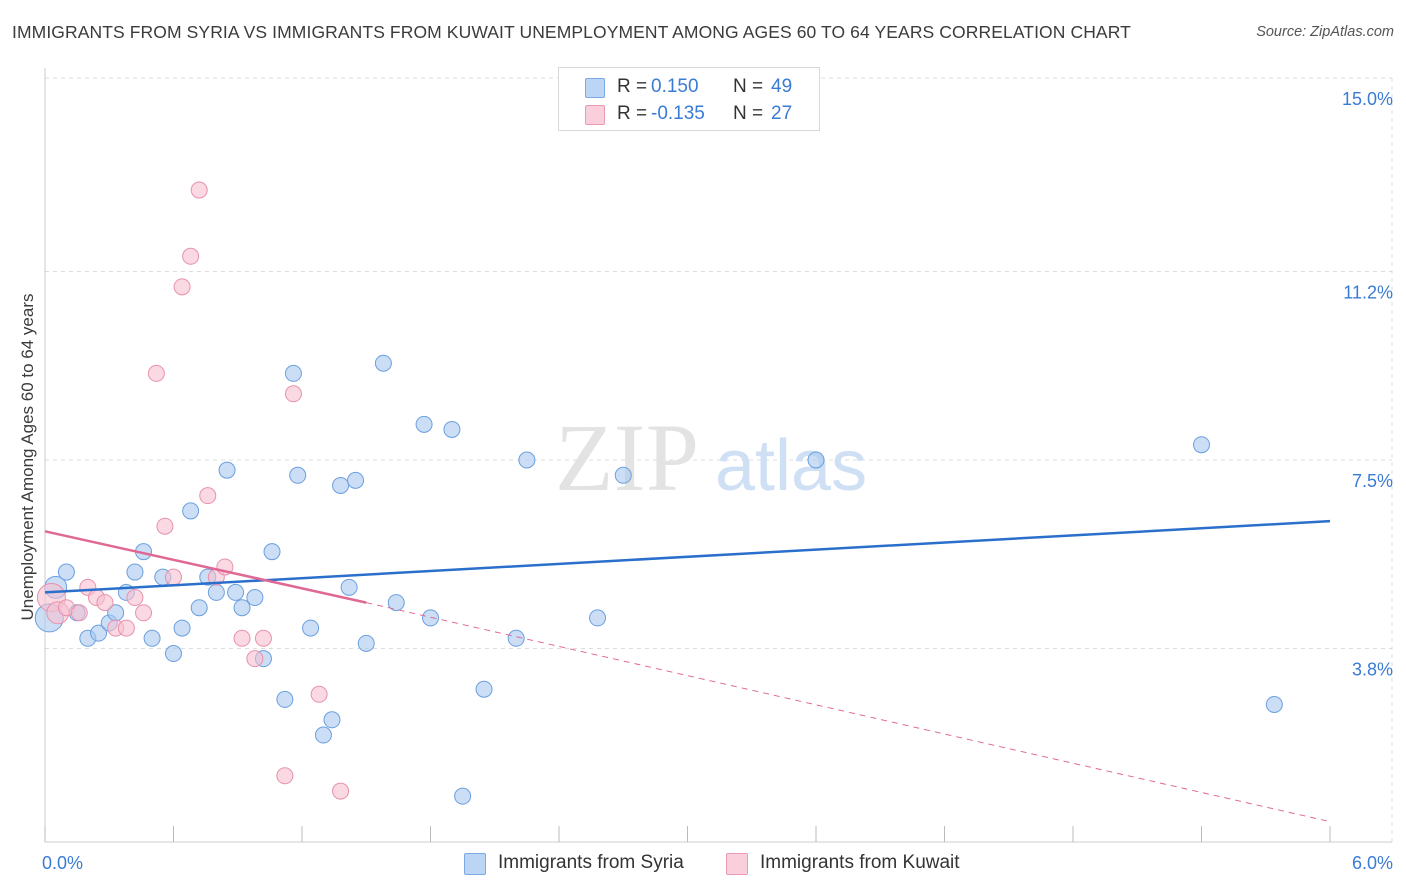  What do you see at coordinates (748, 86) in the screenshot?
I see `syria-n-label: N =` at bounding box center [748, 86].